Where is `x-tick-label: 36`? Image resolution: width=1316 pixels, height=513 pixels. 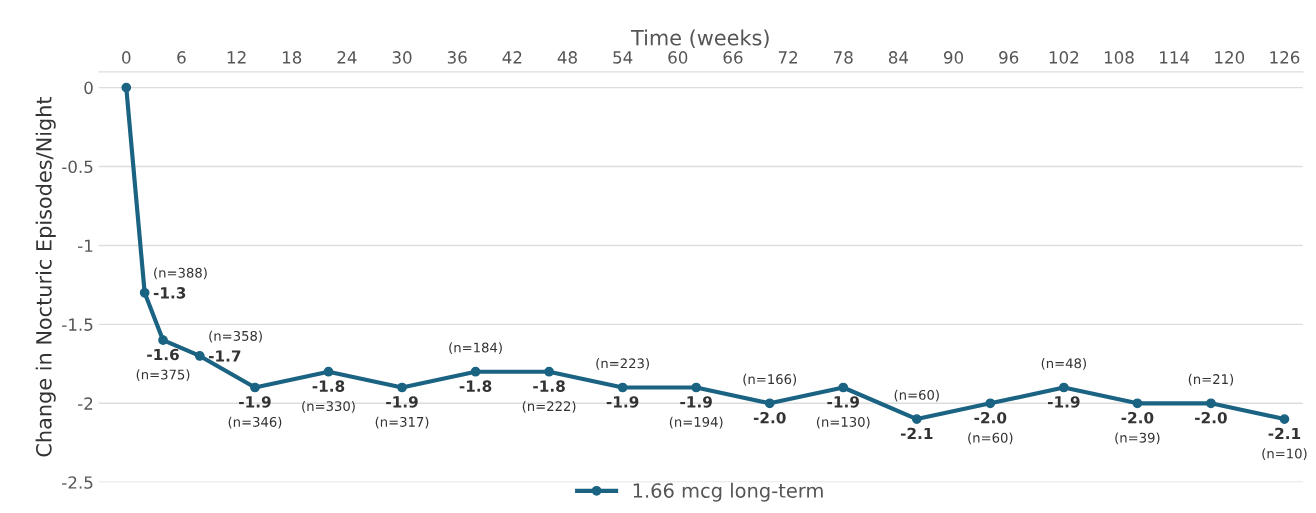 x-tick-label: 36 is located at coordinates (457, 57).